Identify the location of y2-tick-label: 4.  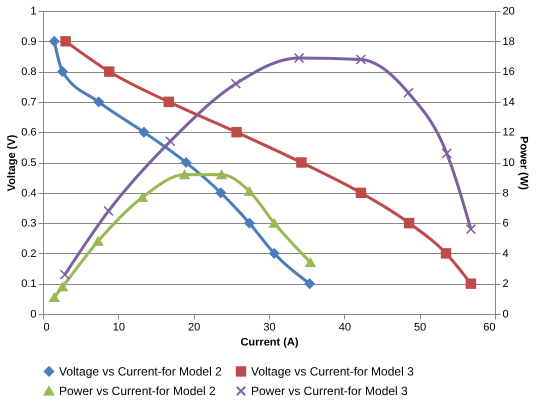
(505, 254).